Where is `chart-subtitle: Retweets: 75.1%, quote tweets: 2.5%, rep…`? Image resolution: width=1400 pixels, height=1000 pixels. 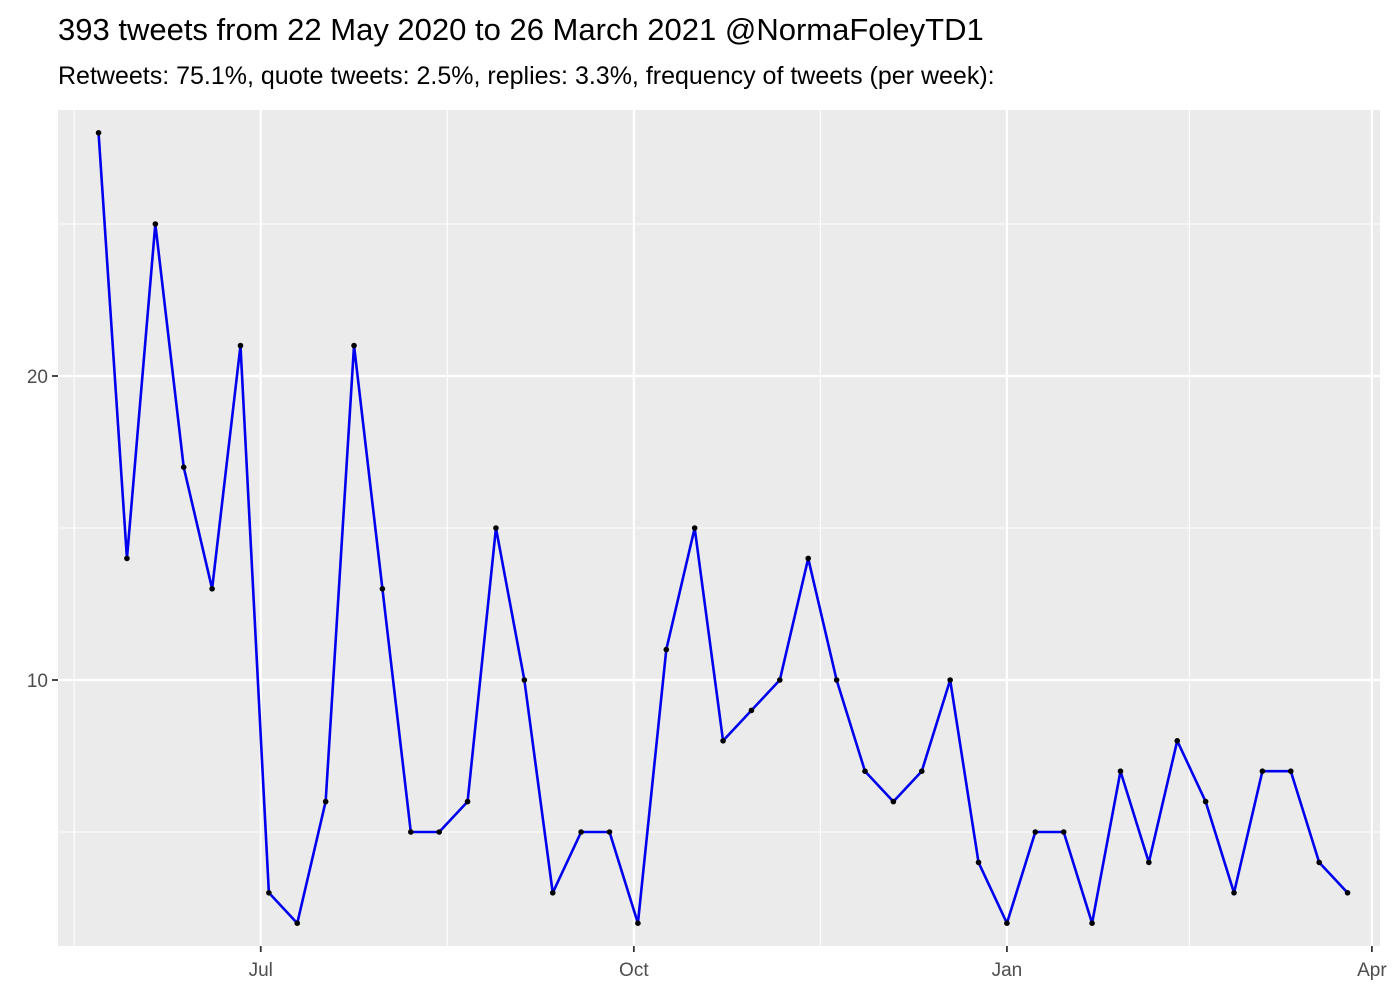
chart-subtitle: Retweets: 75.1%, quote tweets: 2.5%, rep… is located at coordinates (526, 76).